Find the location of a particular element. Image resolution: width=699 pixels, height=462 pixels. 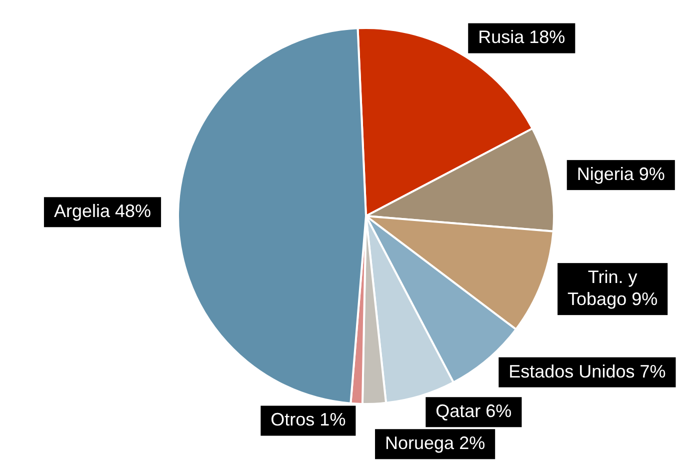

slice-label: Noruega 2% is located at coordinates (435, 443).